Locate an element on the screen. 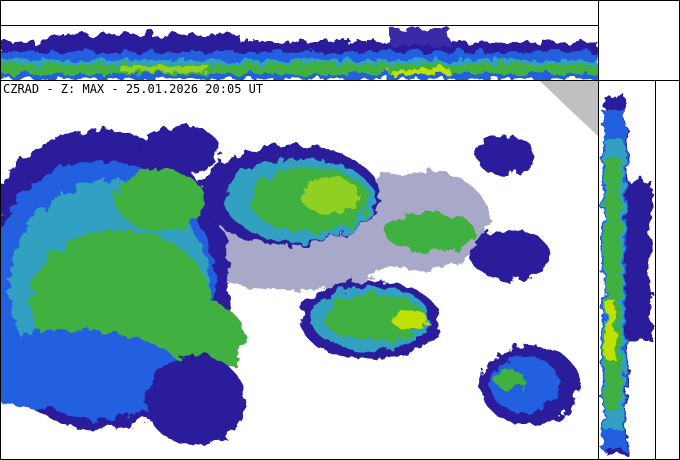 This screenshot has height=460, width=680. title: CZRAD - Z: MAX - 25.01.2026 20:05 UT is located at coordinates (133, 89).